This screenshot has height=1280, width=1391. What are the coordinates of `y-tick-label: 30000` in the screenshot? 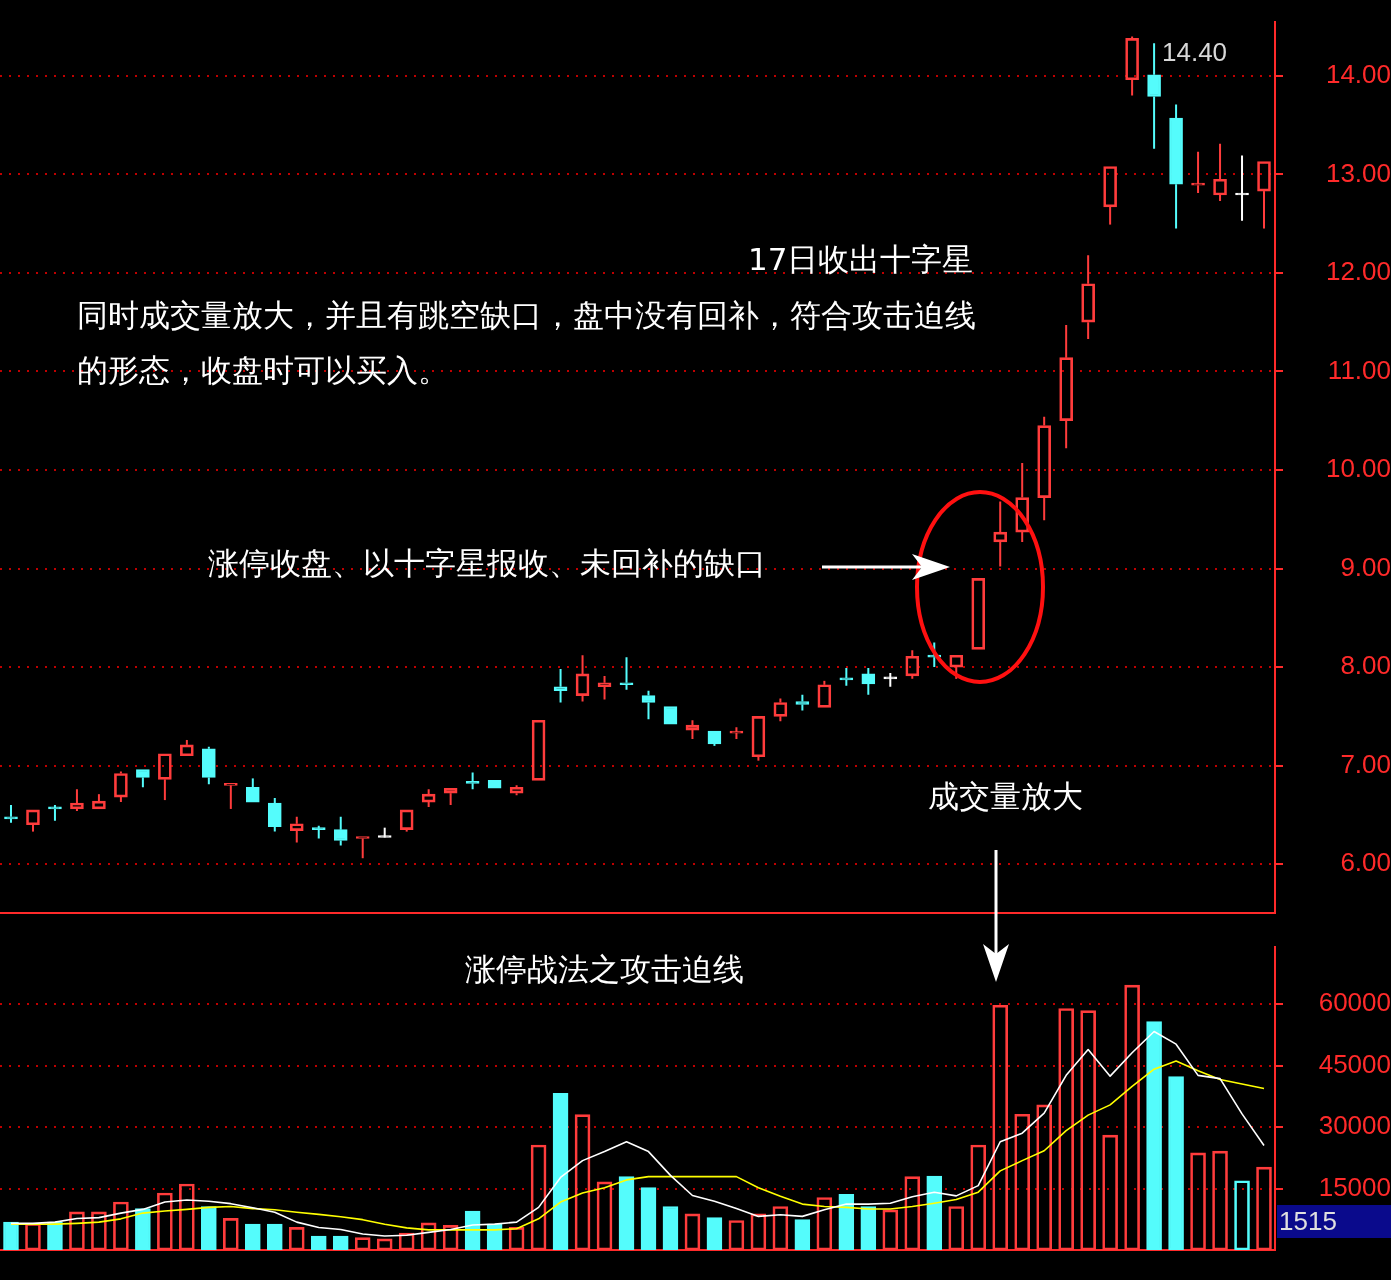 It's located at (1354, 1125).